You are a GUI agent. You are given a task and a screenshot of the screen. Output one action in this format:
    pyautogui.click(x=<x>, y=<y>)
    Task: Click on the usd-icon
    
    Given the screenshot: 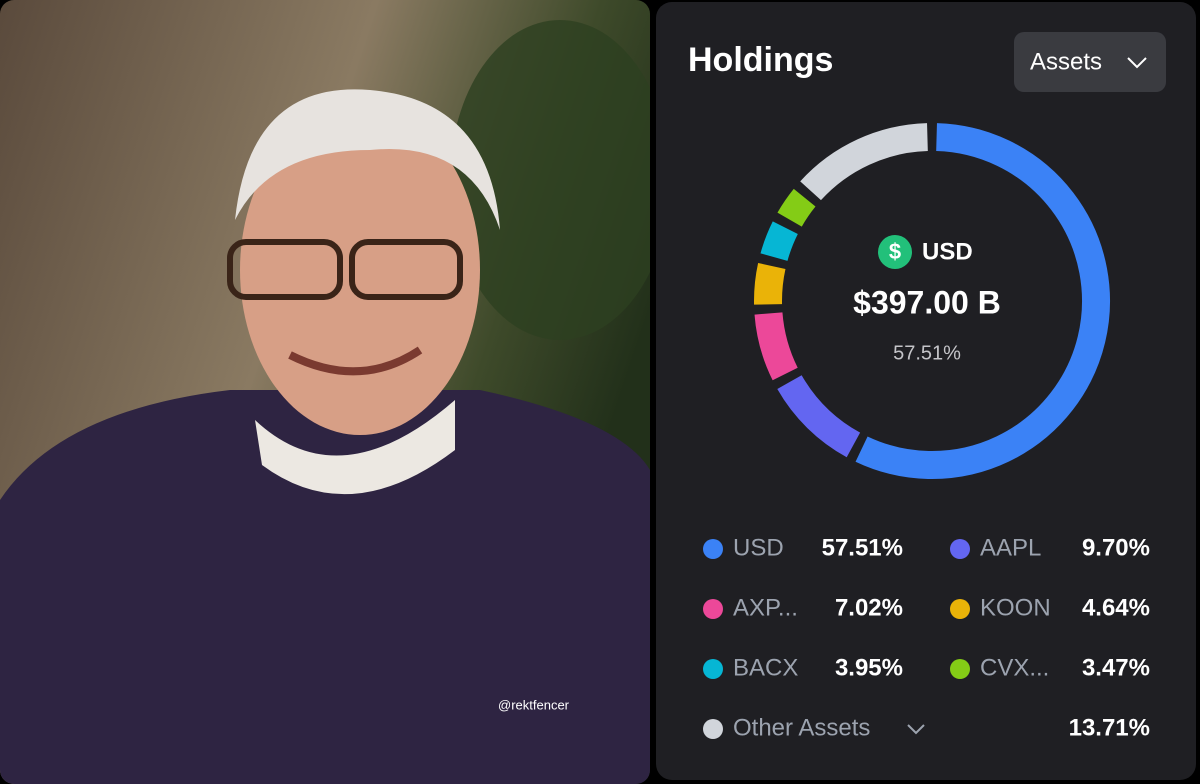 What is the action you would take?
    pyautogui.click(x=895, y=252)
    